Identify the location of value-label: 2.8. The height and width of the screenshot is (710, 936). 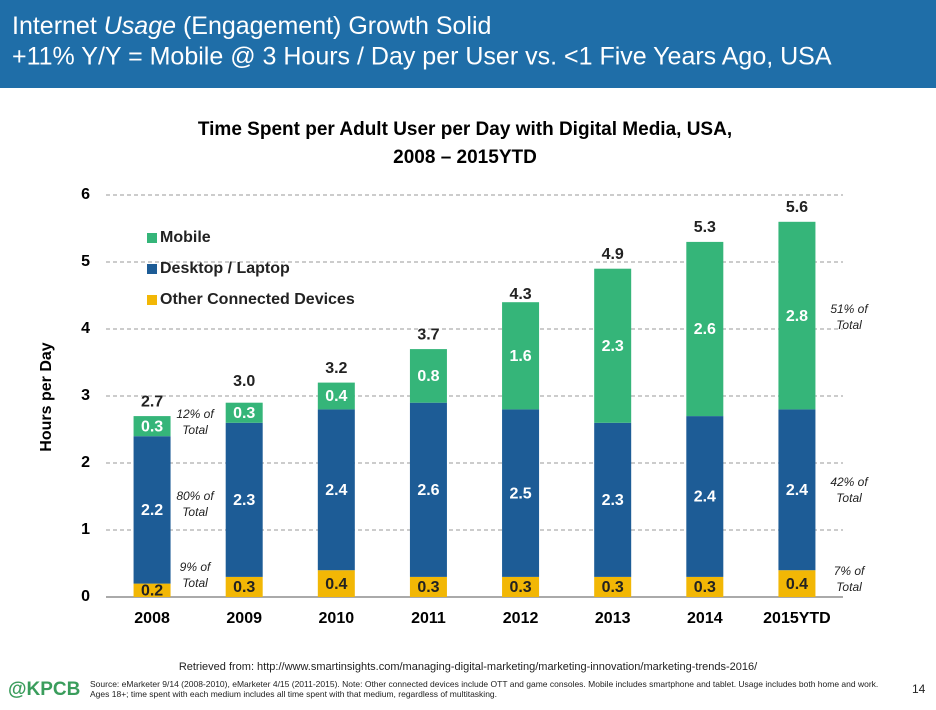
(797, 316).